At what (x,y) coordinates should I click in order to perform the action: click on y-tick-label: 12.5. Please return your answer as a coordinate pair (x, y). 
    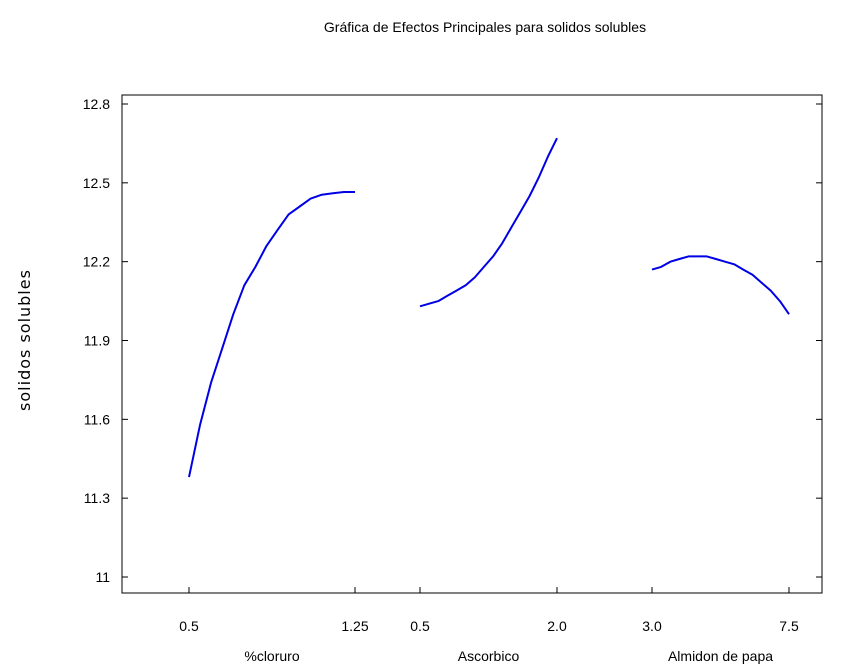
    Looking at the image, I should click on (96, 183).